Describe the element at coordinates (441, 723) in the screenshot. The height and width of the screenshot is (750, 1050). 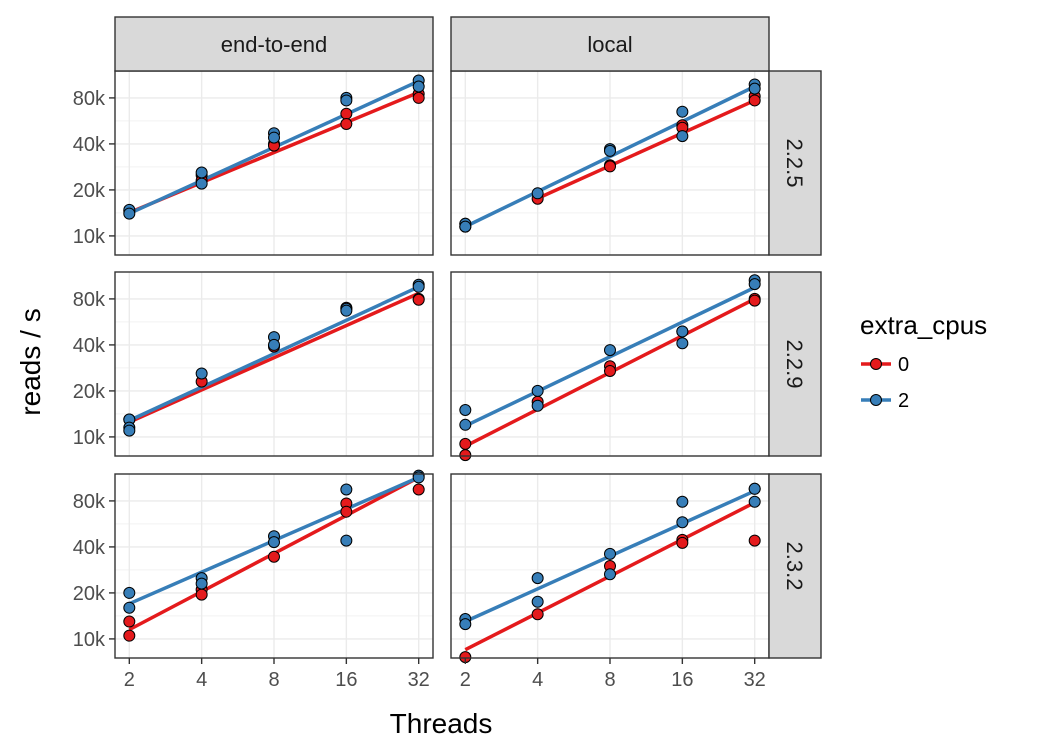
I see `x-axis-title: Threads` at that location.